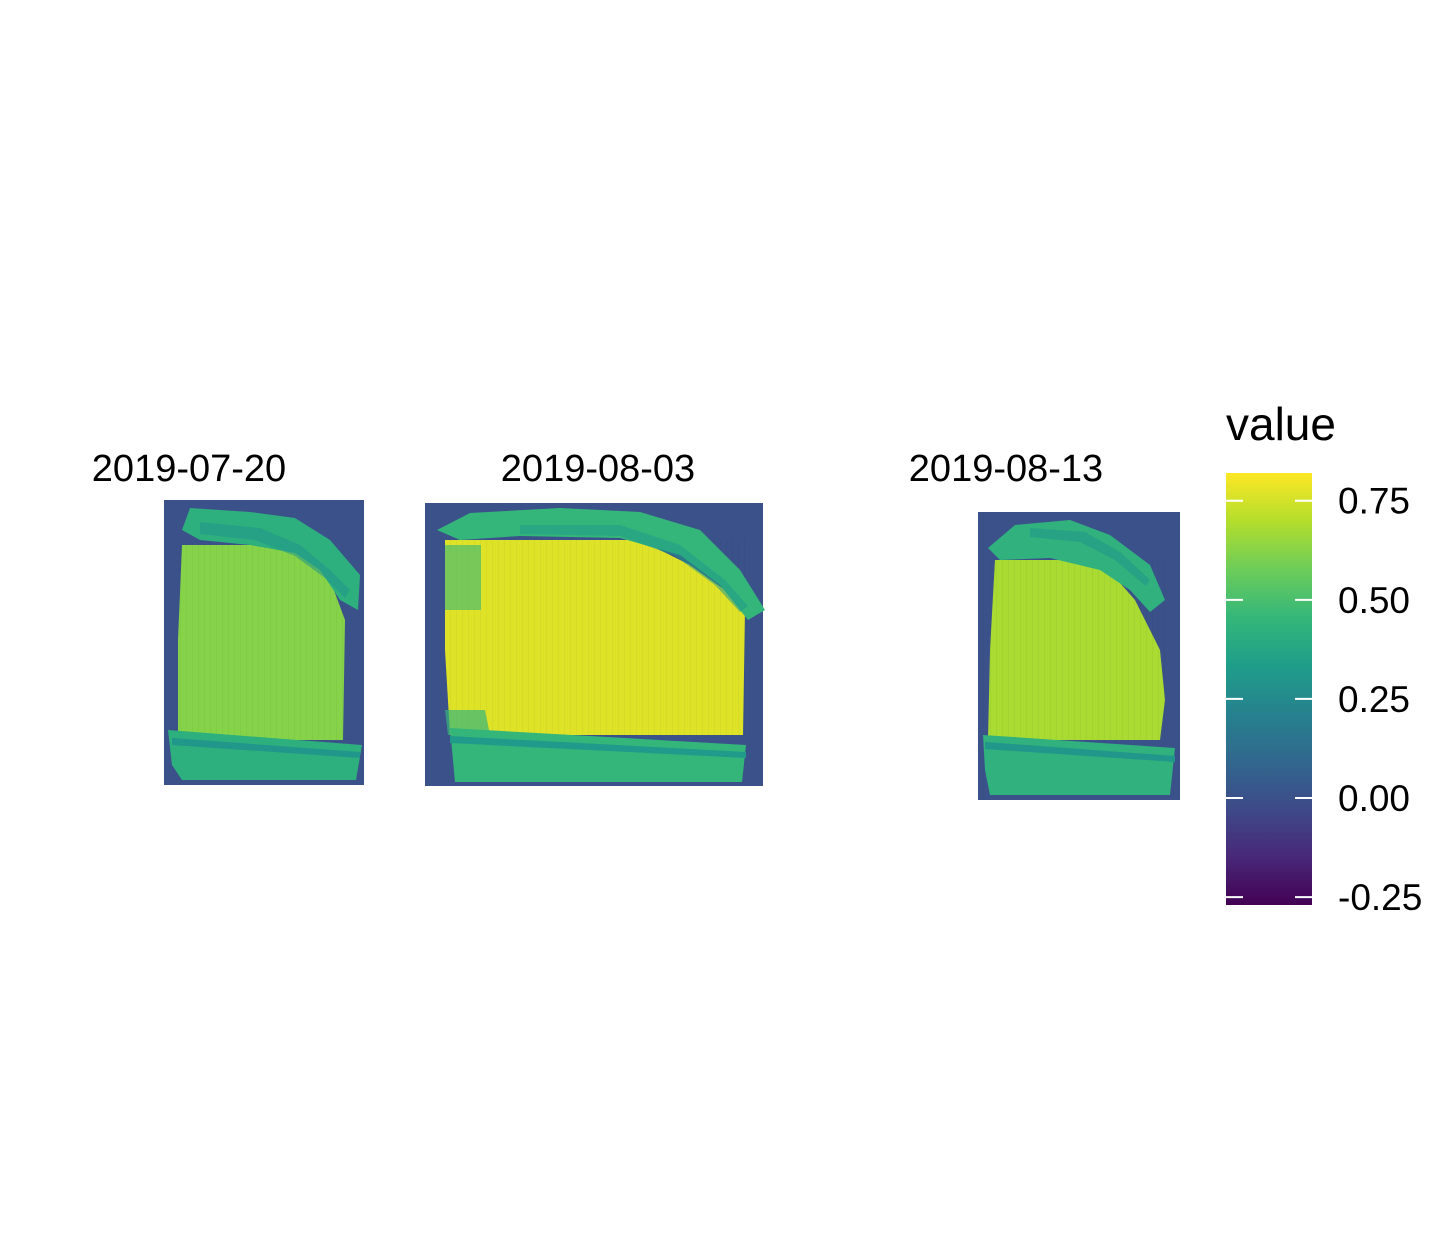  Describe the element at coordinates (228, 616) in the screenshot. I see `facet-panel-1: 2019-07-20` at that location.